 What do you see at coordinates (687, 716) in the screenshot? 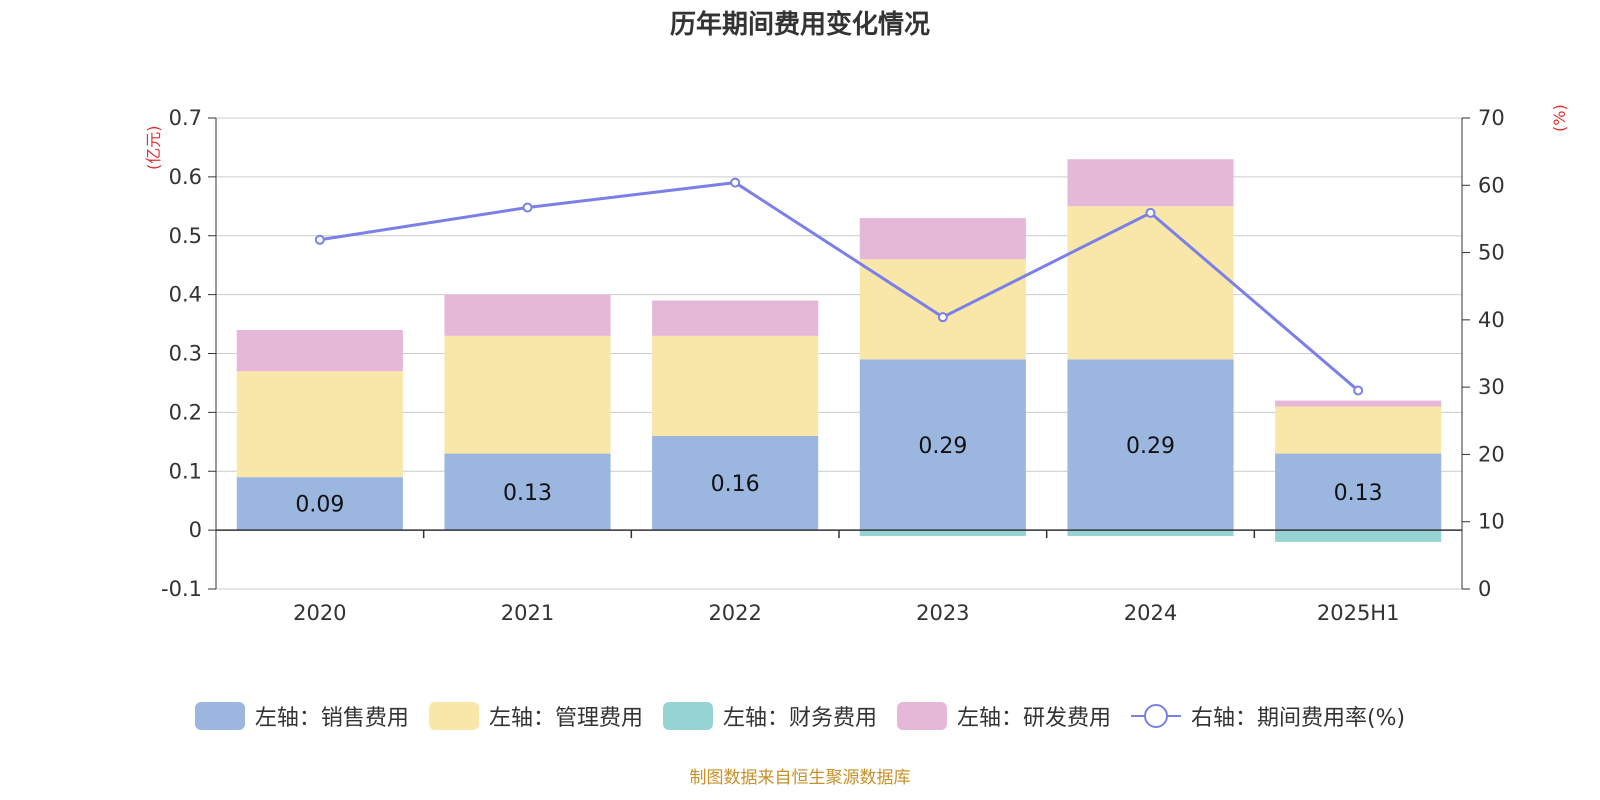
I see `legend-swatch-finance` at bounding box center [687, 716].